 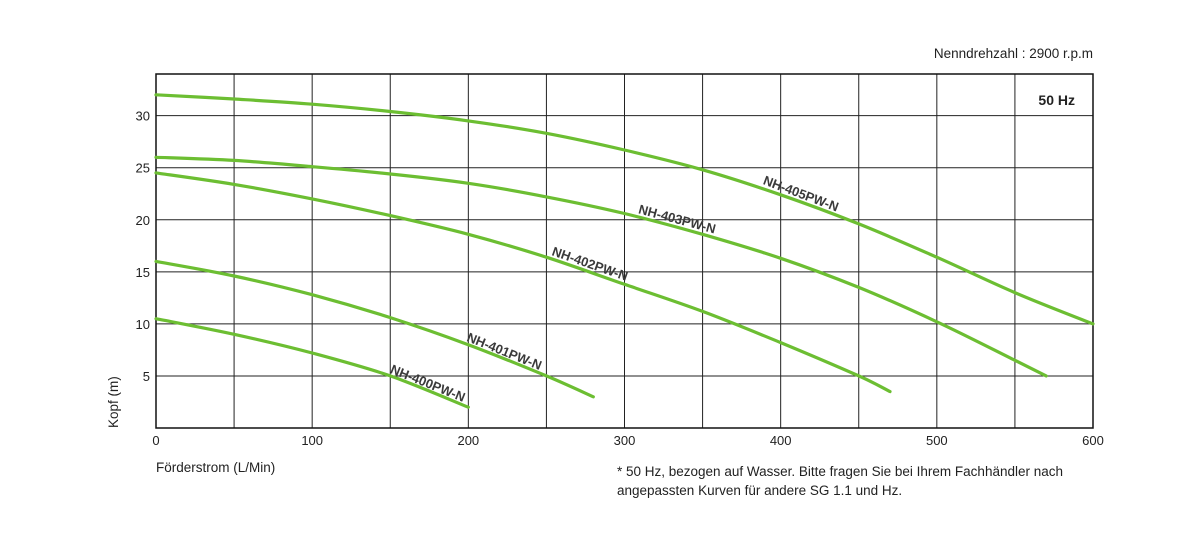 What do you see at coordinates (143, 272) in the screenshot?
I see `y-tick-label: 15` at bounding box center [143, 272].